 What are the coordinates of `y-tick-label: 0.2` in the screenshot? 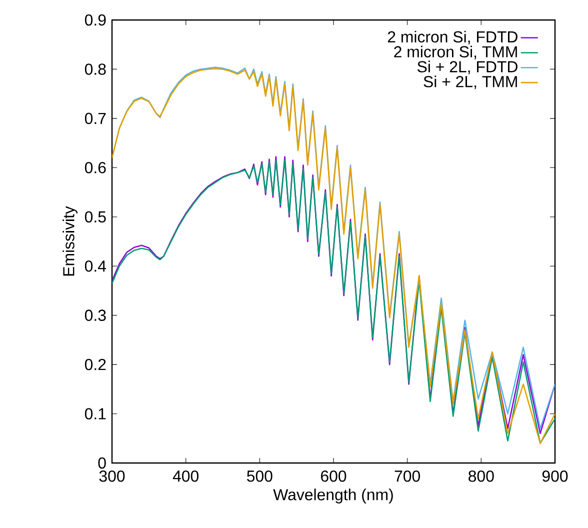 It's located at (95, 364).